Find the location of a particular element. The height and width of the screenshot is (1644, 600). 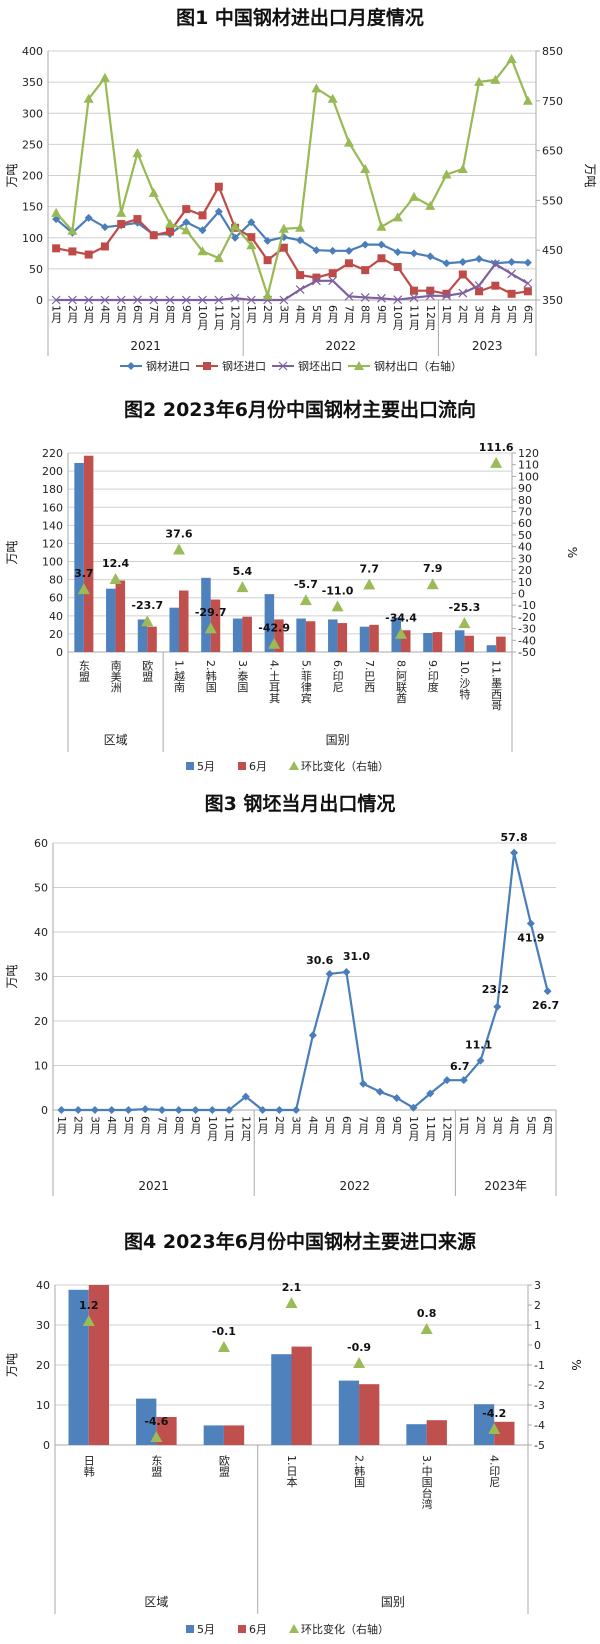

legend-label: 5月 is located at coordinates (206, 766).